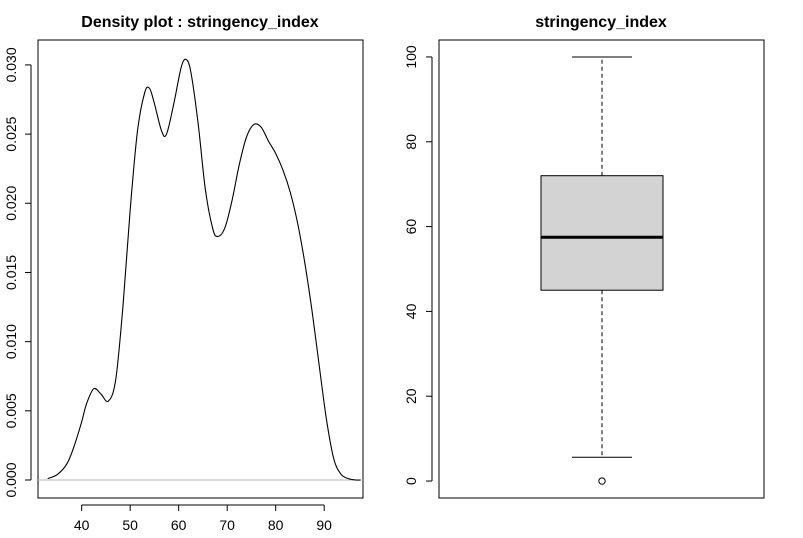  What do you see at coordinates (11, 341) in the screenshot?
I see `density-y-tick-label: 0.010` at bounding box center [11, 341].